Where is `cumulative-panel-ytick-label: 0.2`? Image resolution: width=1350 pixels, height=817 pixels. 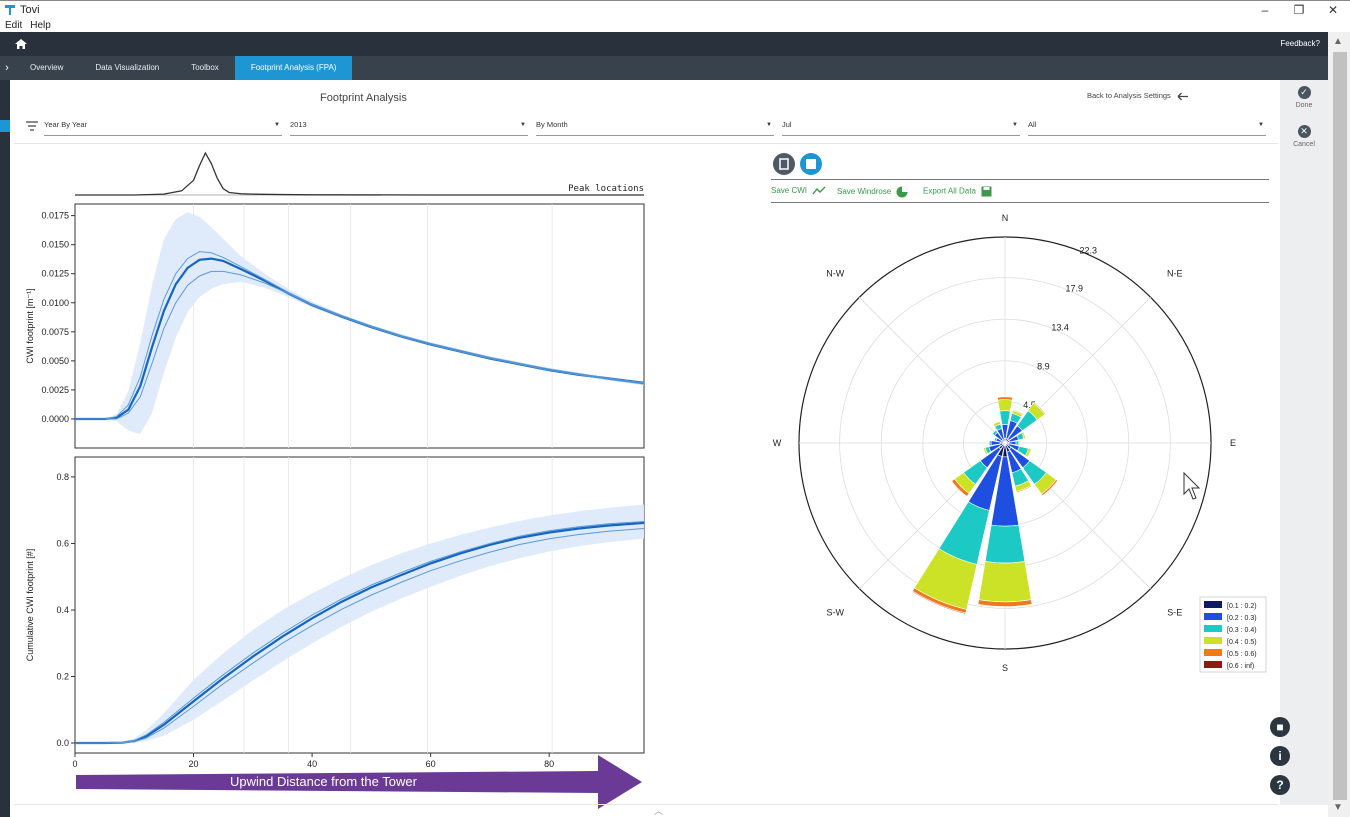 cumulative-panel-ytick-label: 0.2 is located at coordinates (62, 677).